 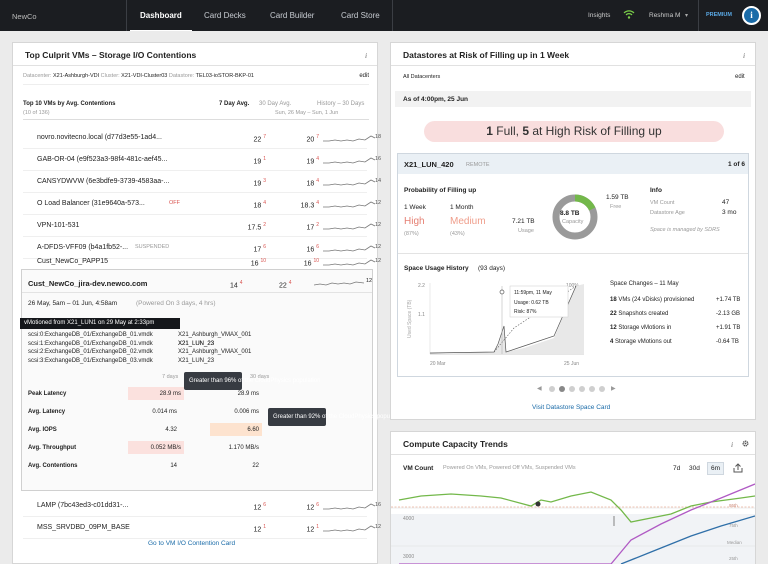 What do you see at coordinates (192, 543) in the screenshot?
I see `vm-io-contention-link: Go to VM I/O Contention Card` at bounding box center [192, 543].